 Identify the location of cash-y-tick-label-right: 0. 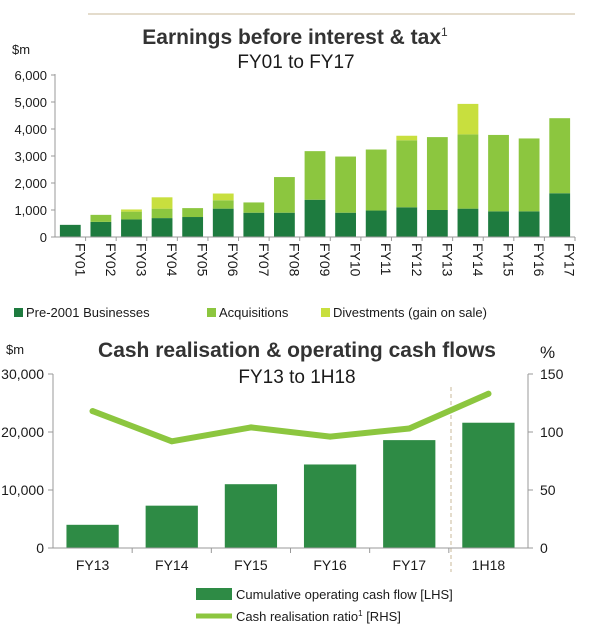
(544, 548).